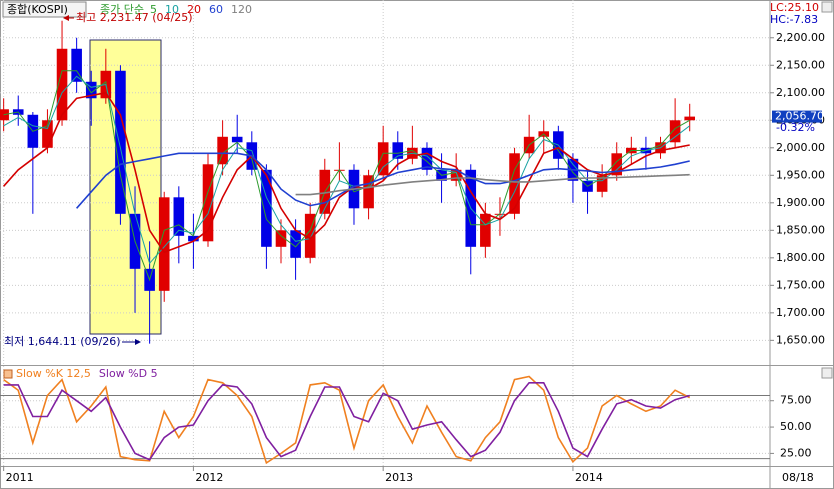 This screenshot has height=489, width=834. What do you see at coordinates (794, 19) in the screenshot?
I see `hc-label: HC:-7.83` at bounding box center [794, 19].